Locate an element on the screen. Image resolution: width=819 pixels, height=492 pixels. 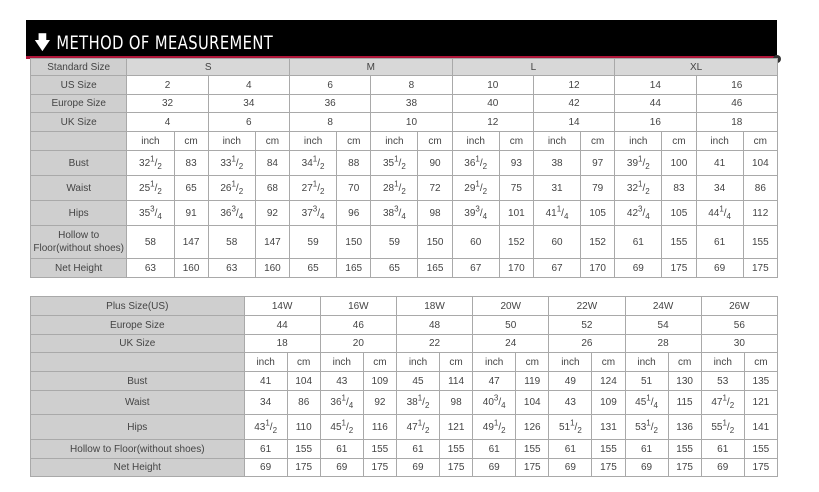
measure-cell: 353/4 is located at coordinates (150, 213).